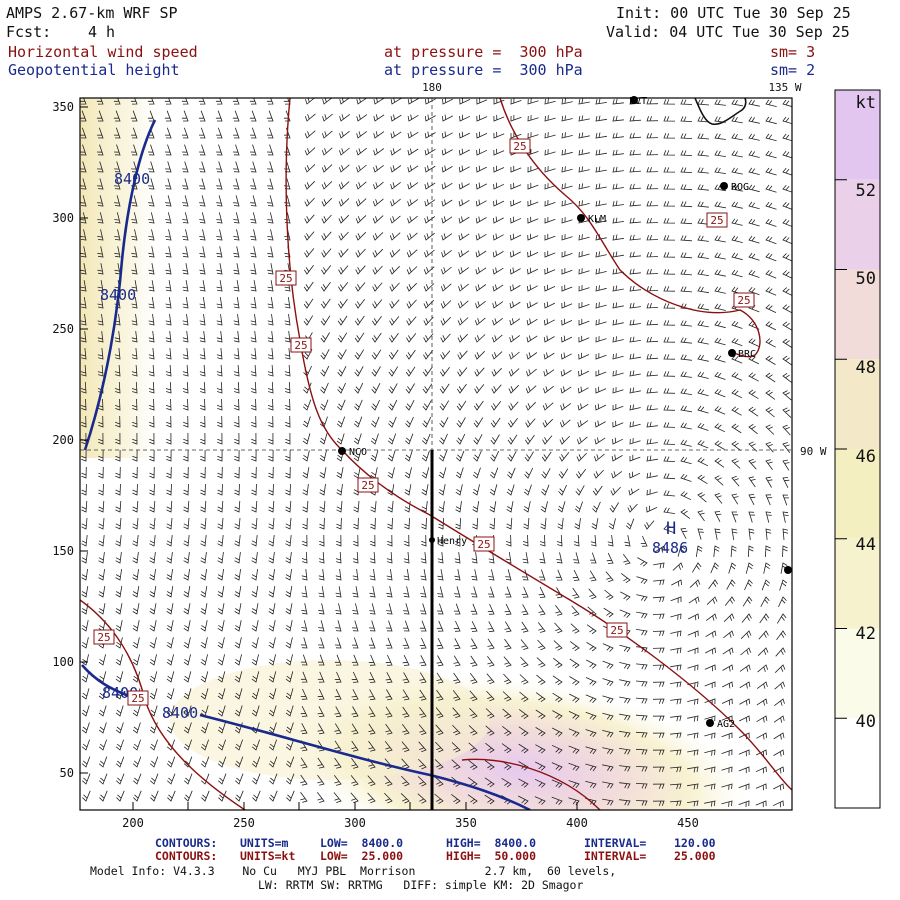  What do you see at coordinates (732, 353) in the screenshot?
I see `station-dot-brc` at bounding box center [732, 353].